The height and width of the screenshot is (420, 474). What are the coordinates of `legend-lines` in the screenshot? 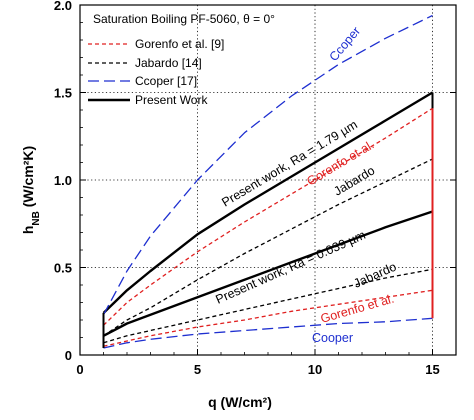 It's located at (109, 72).